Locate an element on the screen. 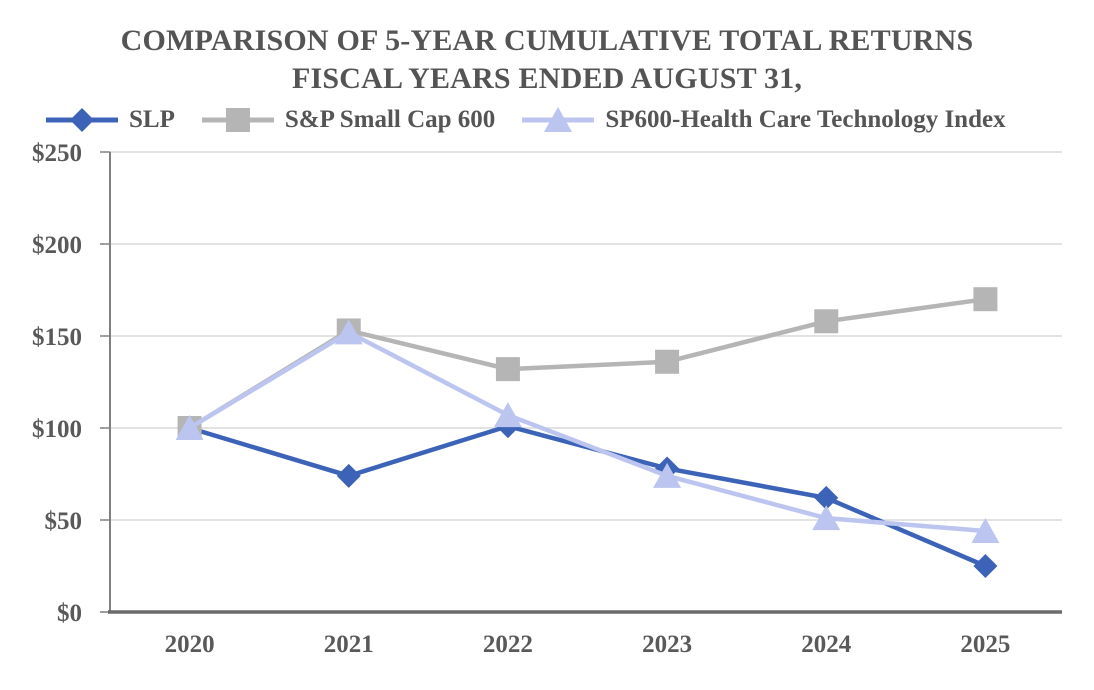  legend-item-sp600-health-care-technology-index: SP600-Health Care Technology Index is located at coordinates (764, 120).